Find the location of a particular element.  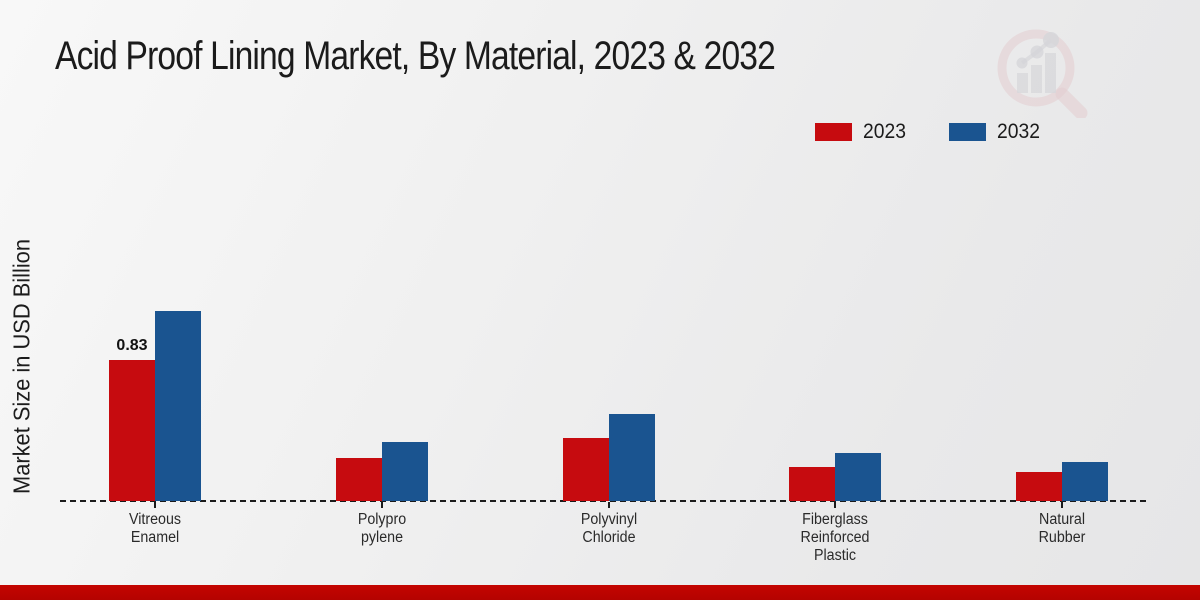

x-axis-category-label: Polyvinyl Chloride is located at coordinates (608, 528).